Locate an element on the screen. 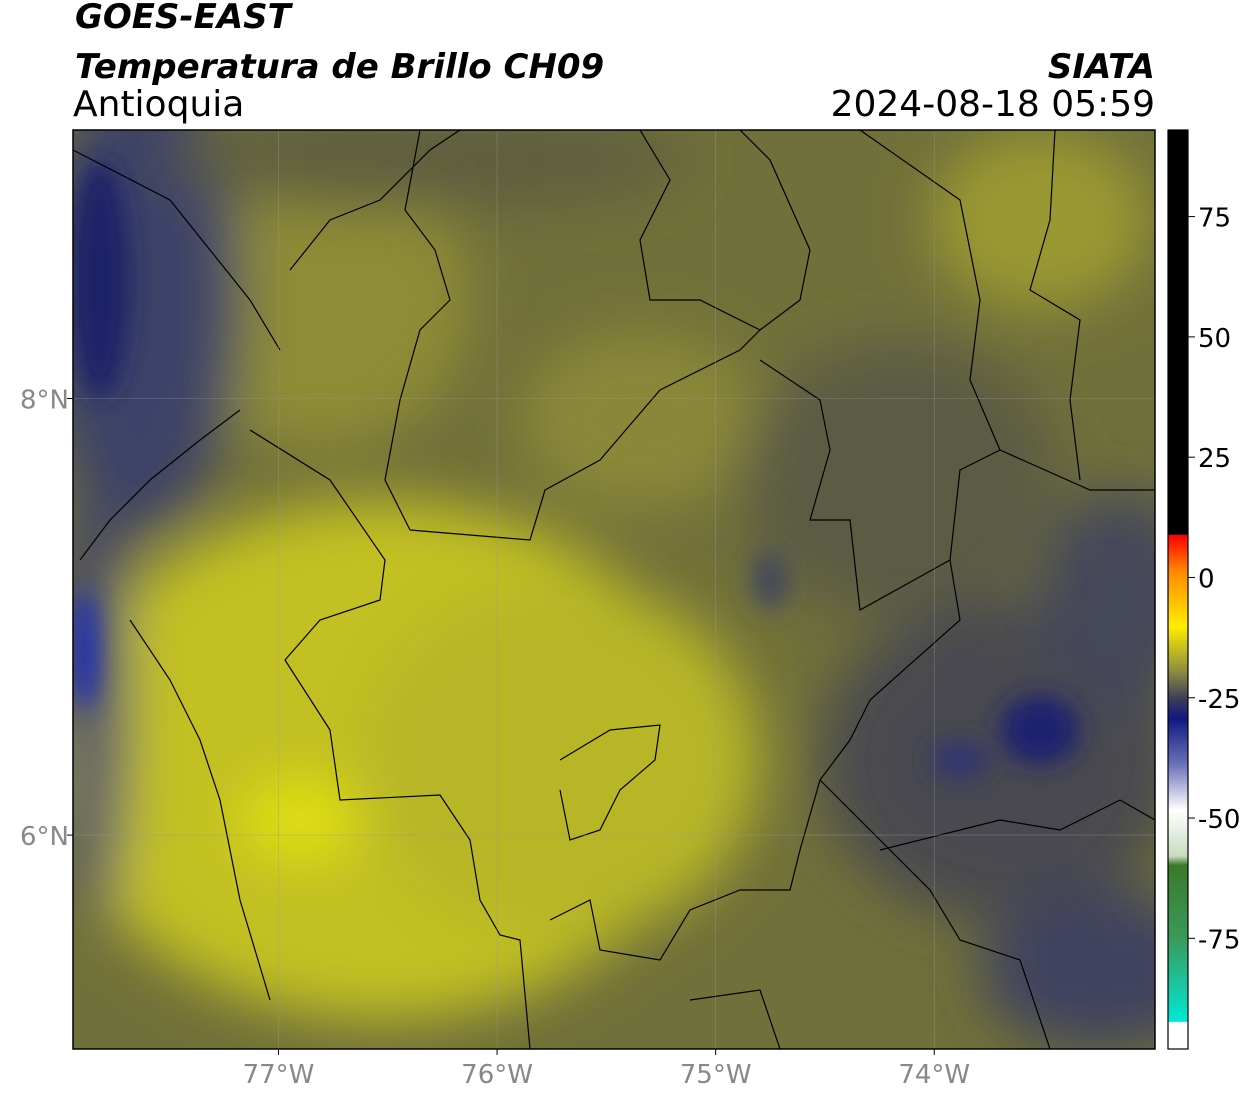  colorbar-tick-label: 75 is located at coordinates (1214, 219).